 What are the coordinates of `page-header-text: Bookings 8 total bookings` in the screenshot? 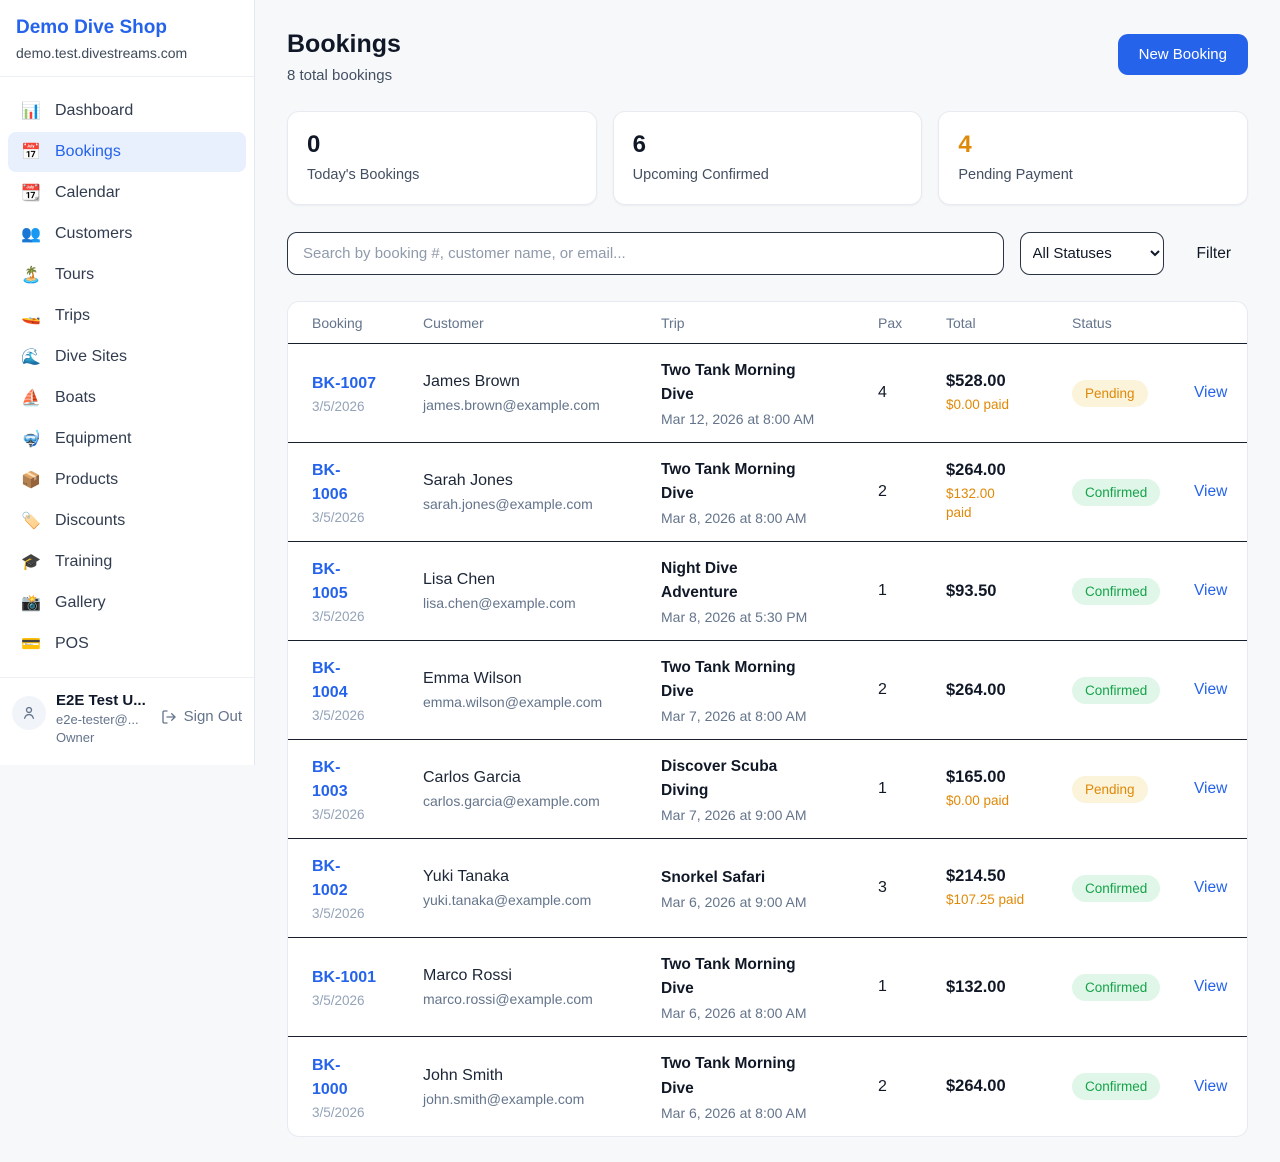 It's located at (344, 57).